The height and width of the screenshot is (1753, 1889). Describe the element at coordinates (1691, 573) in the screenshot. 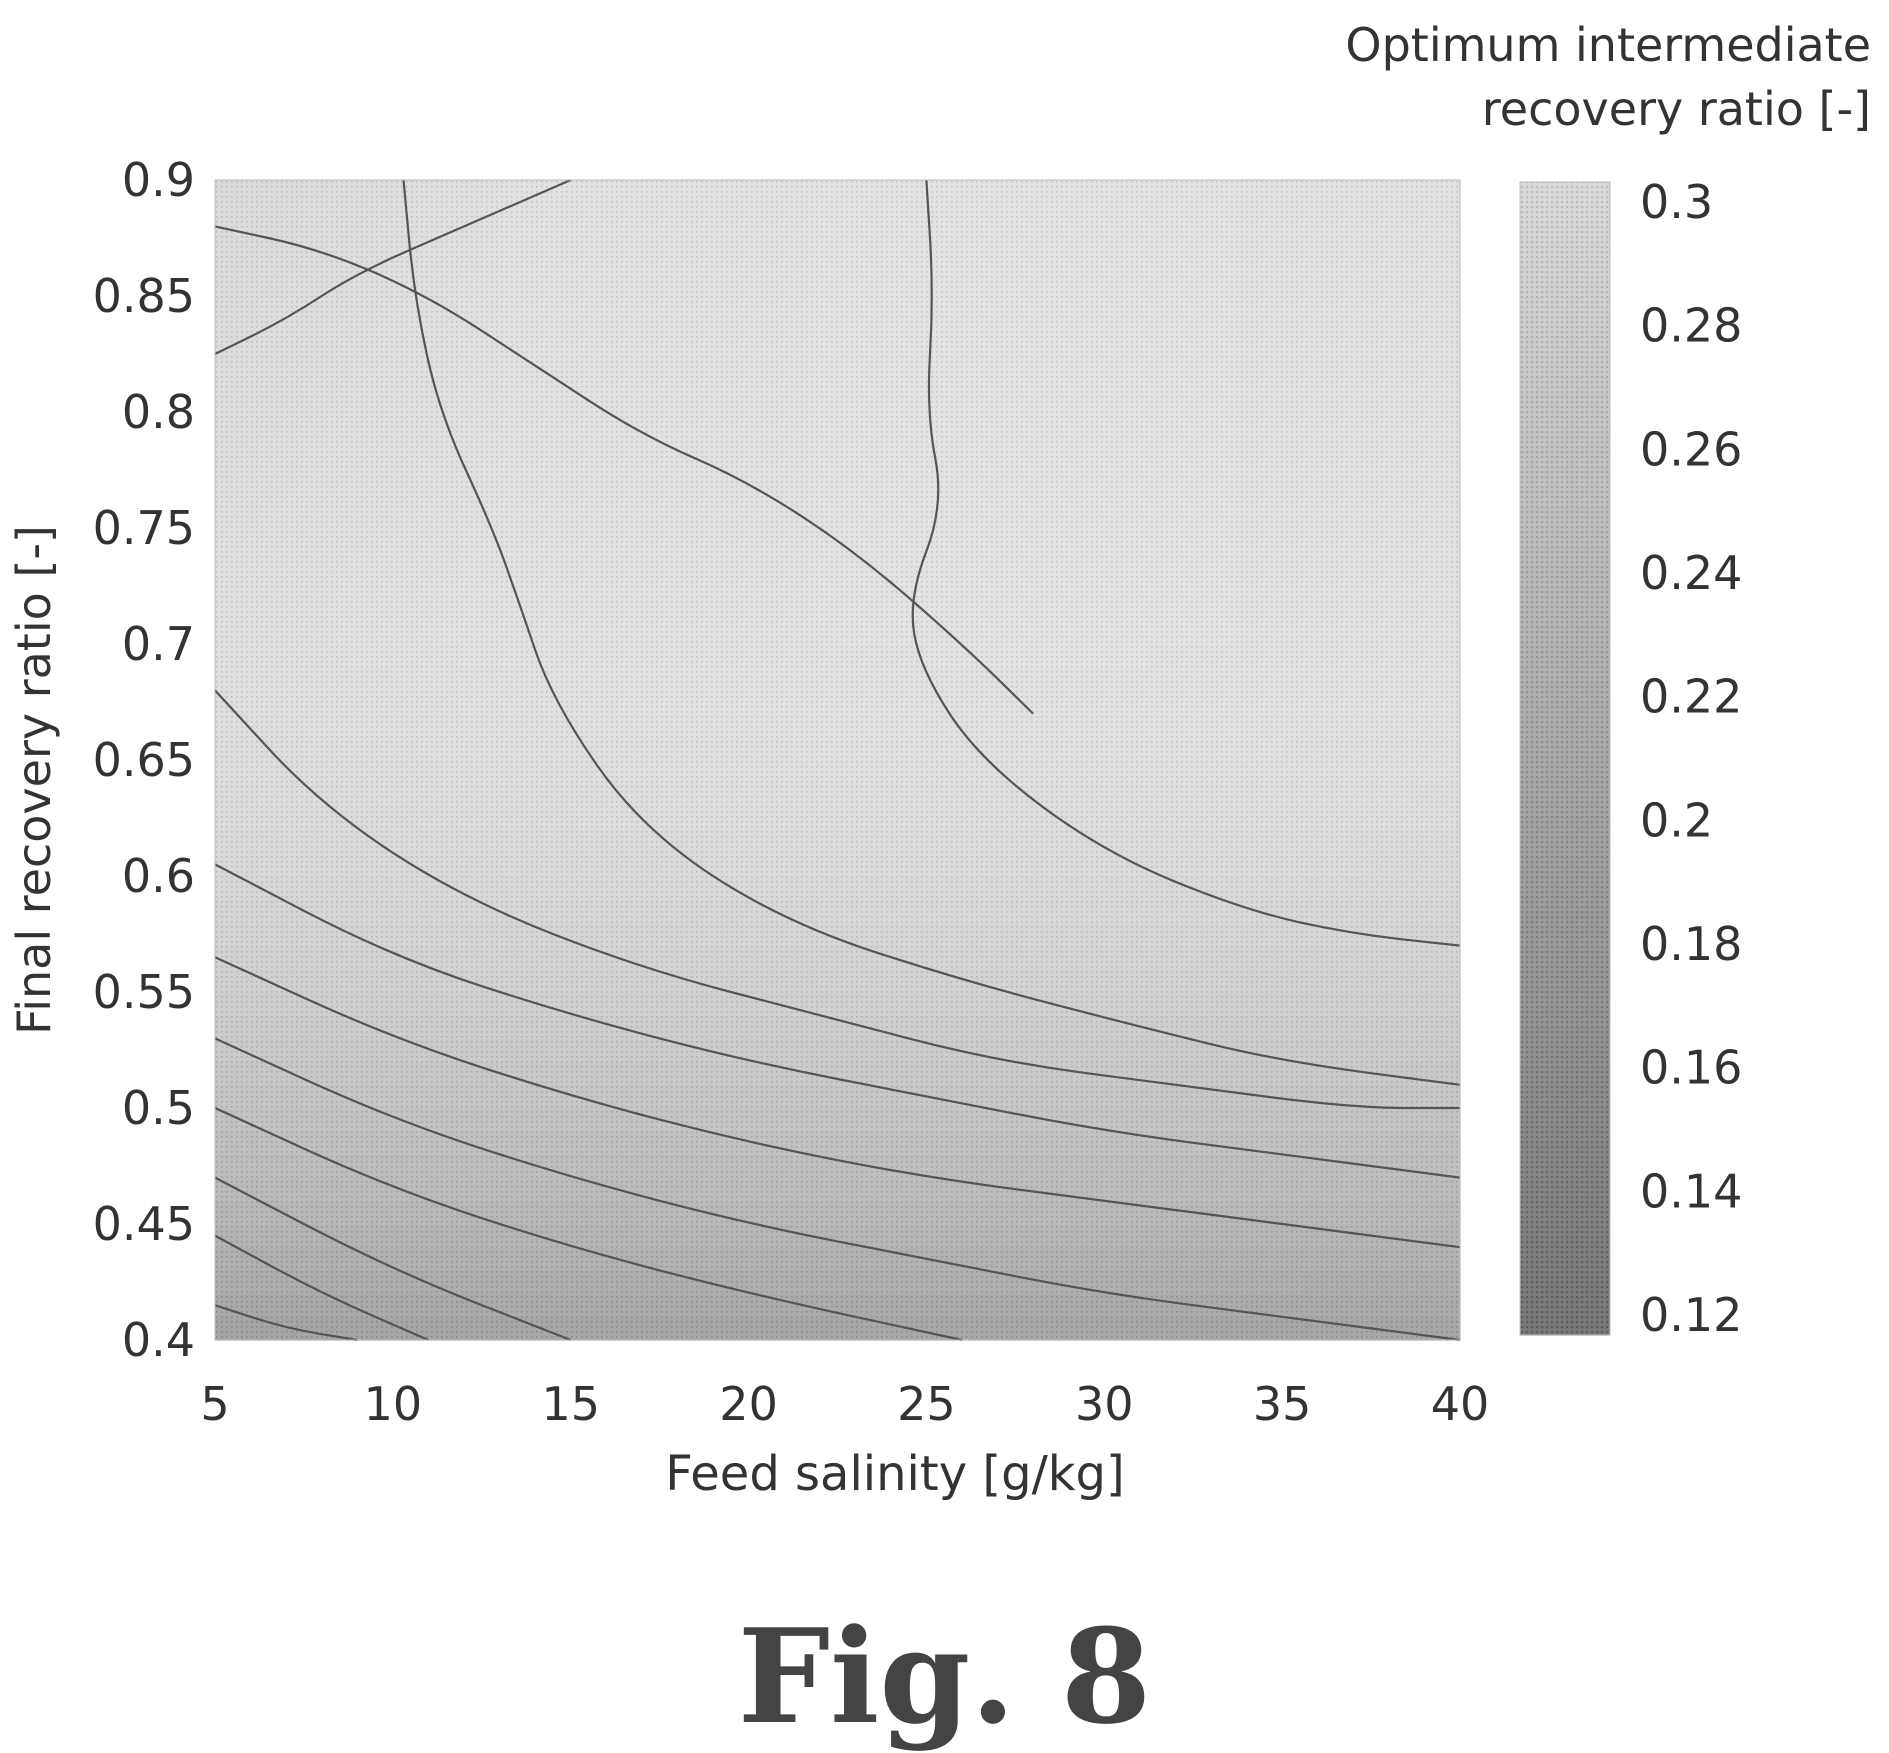

I see `colorbar-tick-label: 0.24` at that location.